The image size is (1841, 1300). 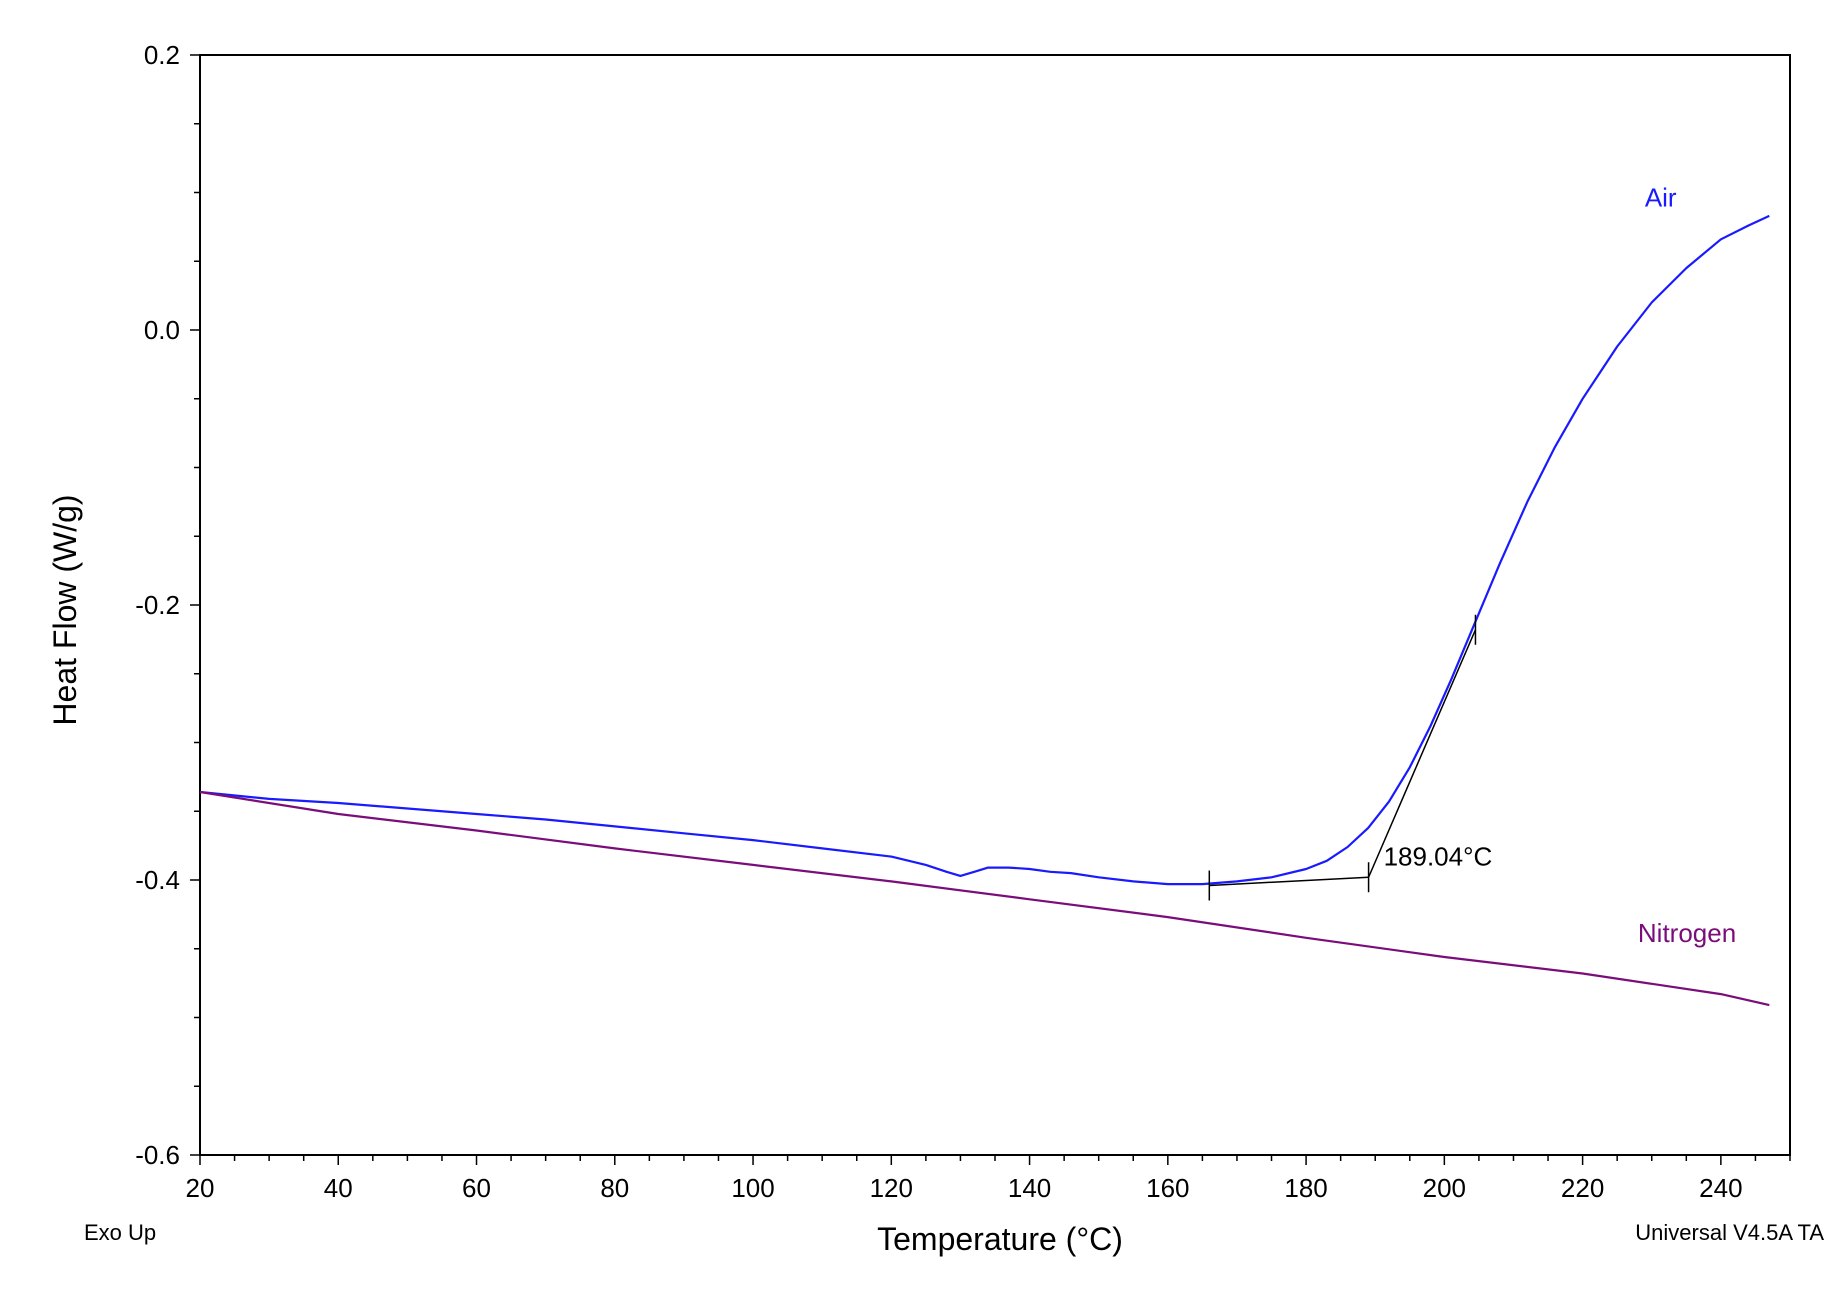 What do you see at coordinates (162, 55) in the screenshot?
I see `y-tick-label: 0.2` at bounding box center [162, 55].